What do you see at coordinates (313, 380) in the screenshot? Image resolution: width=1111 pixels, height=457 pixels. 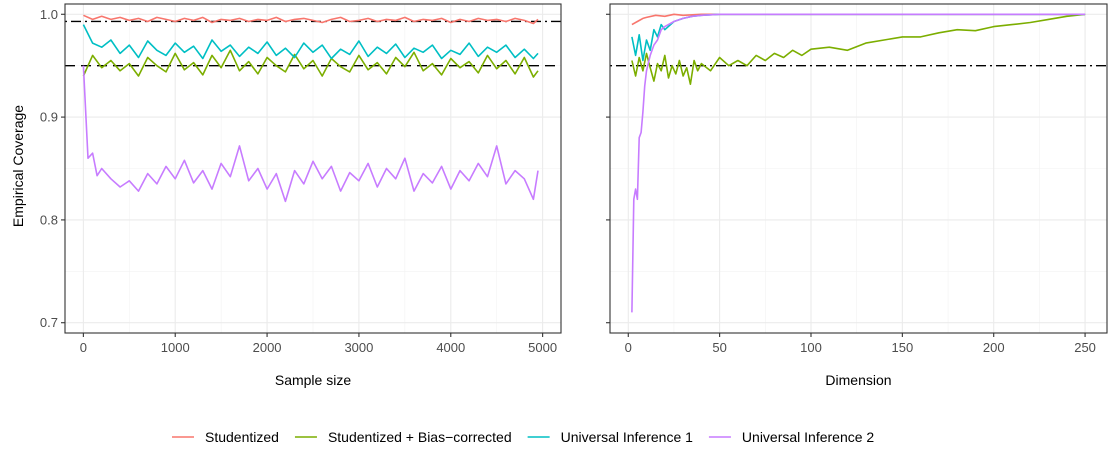 I see `x-axis-title: Sample size` at bounding box center [313, 380].